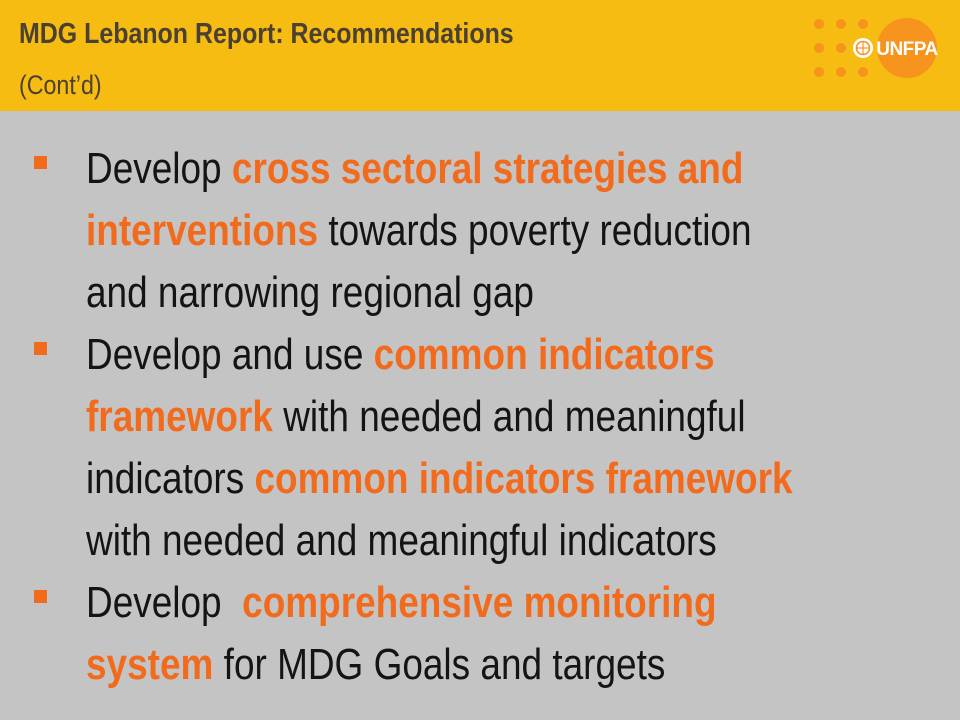 The width and height of the screenshot is (960, 720). I want to click on unfpa-logo-text: UNFPA, so click(907, 49).